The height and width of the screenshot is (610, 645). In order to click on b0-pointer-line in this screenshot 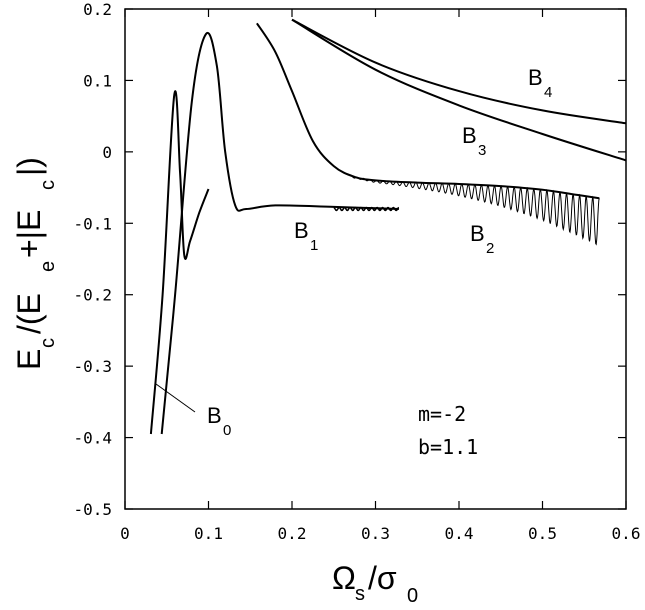, I will do `click(175, 398)`.